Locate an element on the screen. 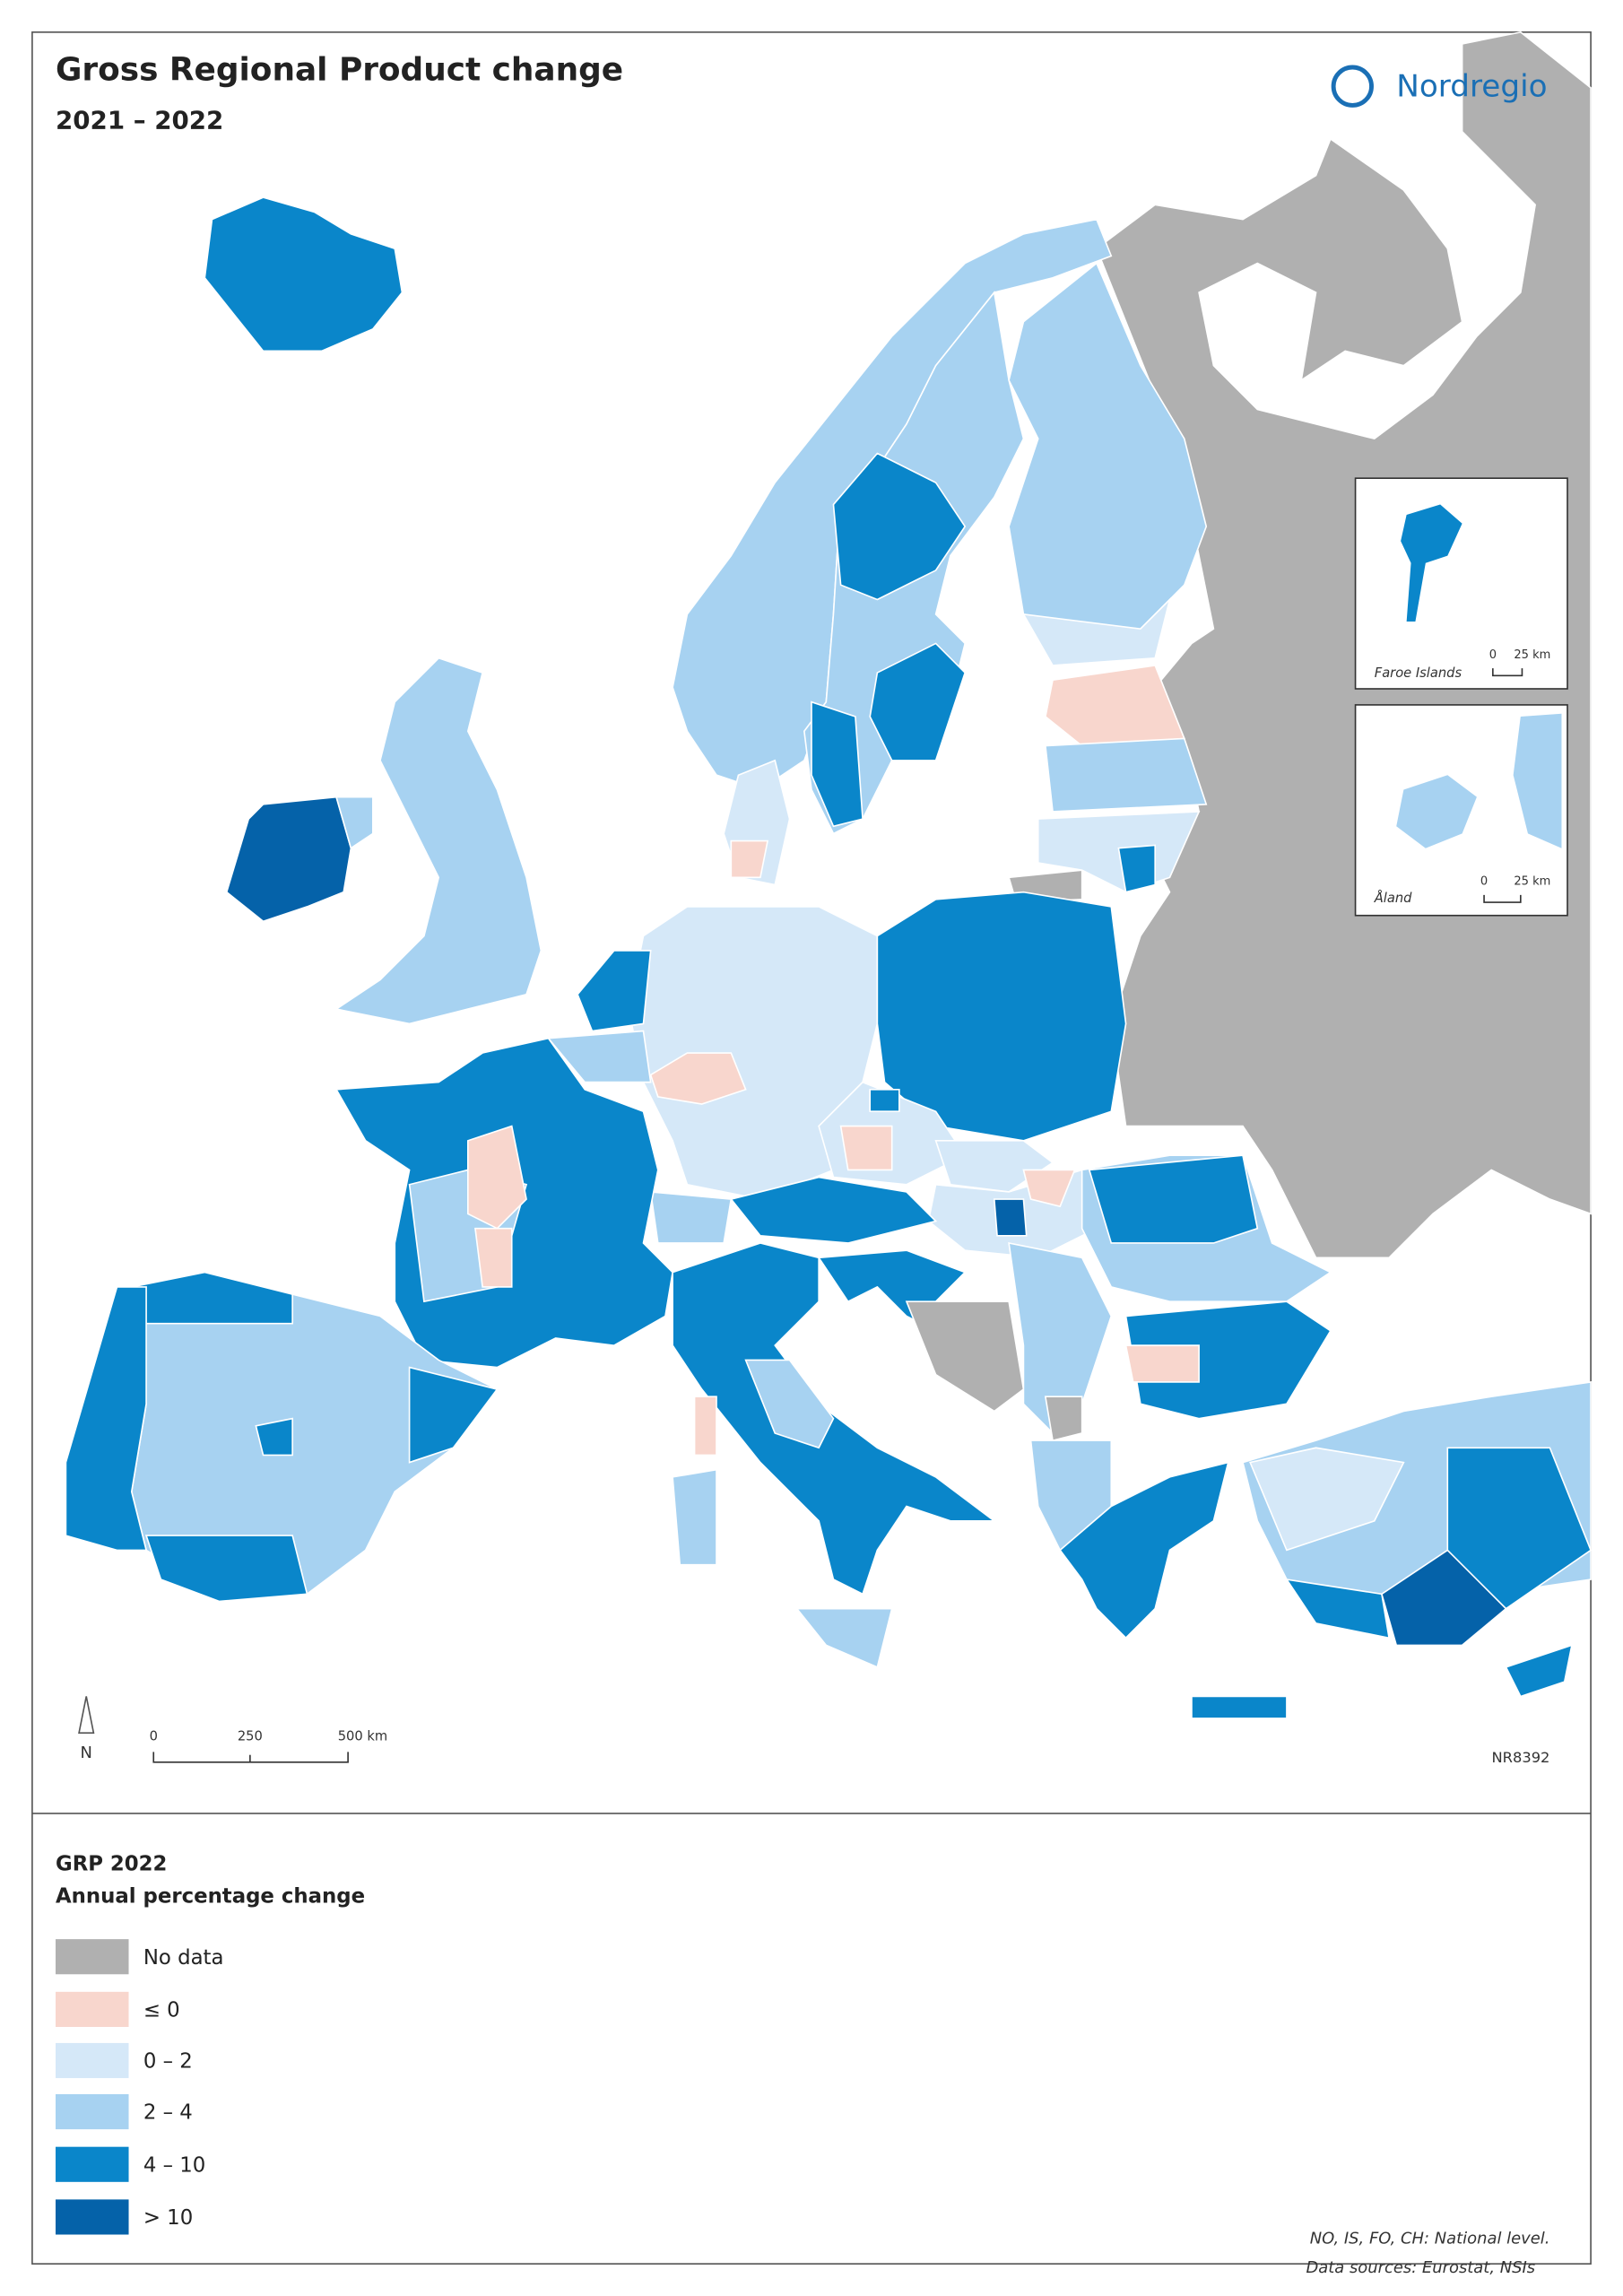 The height and width of the screenshot is (2296, 1623). scale-label: 250 is located at coordinates (250, 1736).